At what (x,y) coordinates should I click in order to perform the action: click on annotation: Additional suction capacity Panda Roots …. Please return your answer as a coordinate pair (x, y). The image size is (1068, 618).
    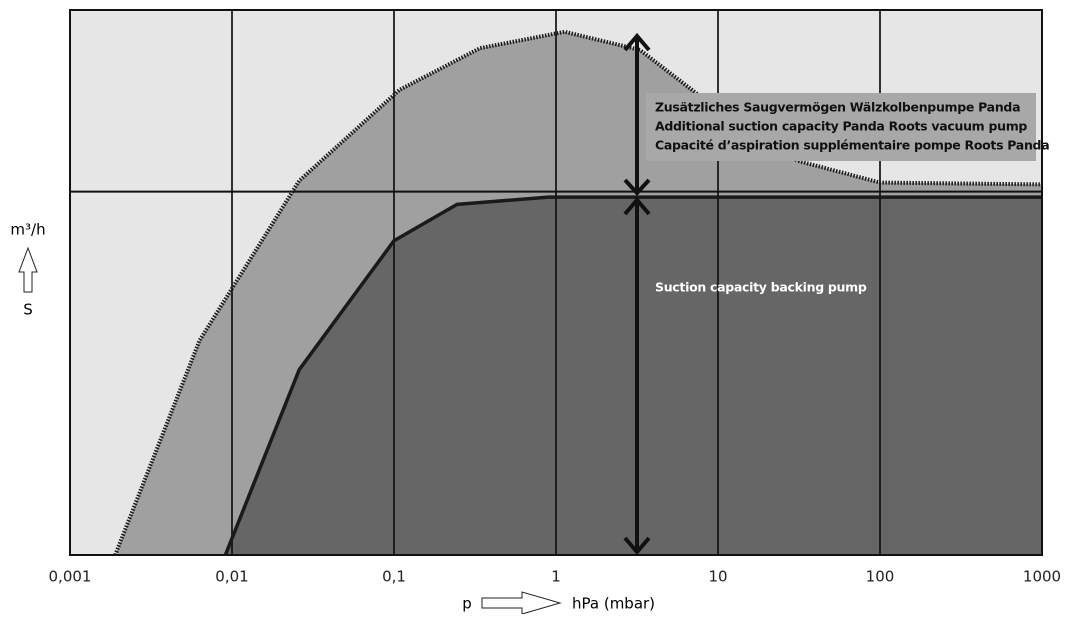
    Looking at the image, I should click on (841, 126).